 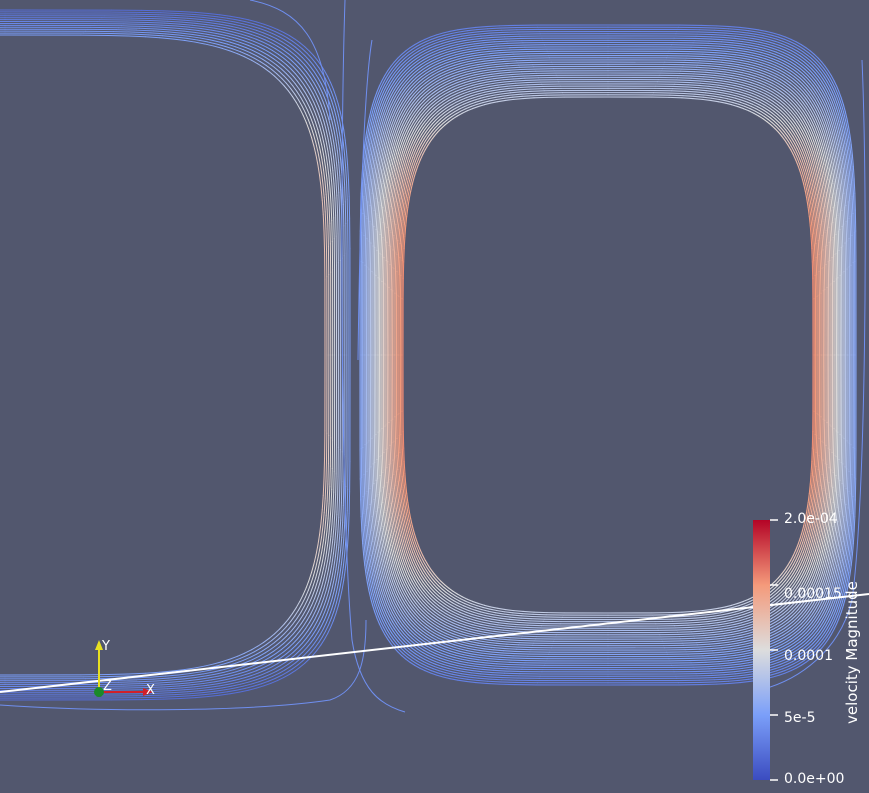 What do you see at coordinates (814, 779) in the screenshot?
I see `colorbar-tick-label-min: 0.0e+00` at bounding box center [814, 779].